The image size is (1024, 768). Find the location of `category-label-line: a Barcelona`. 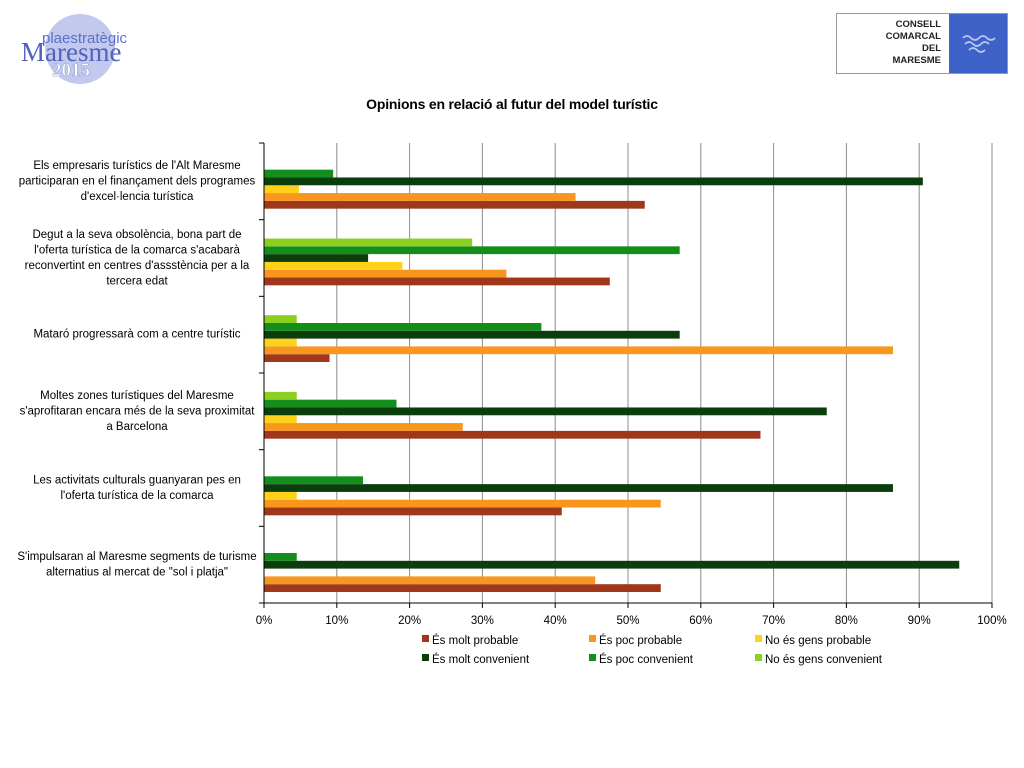

category-label-line: a Barcelona is located at coordinates (137, 427).